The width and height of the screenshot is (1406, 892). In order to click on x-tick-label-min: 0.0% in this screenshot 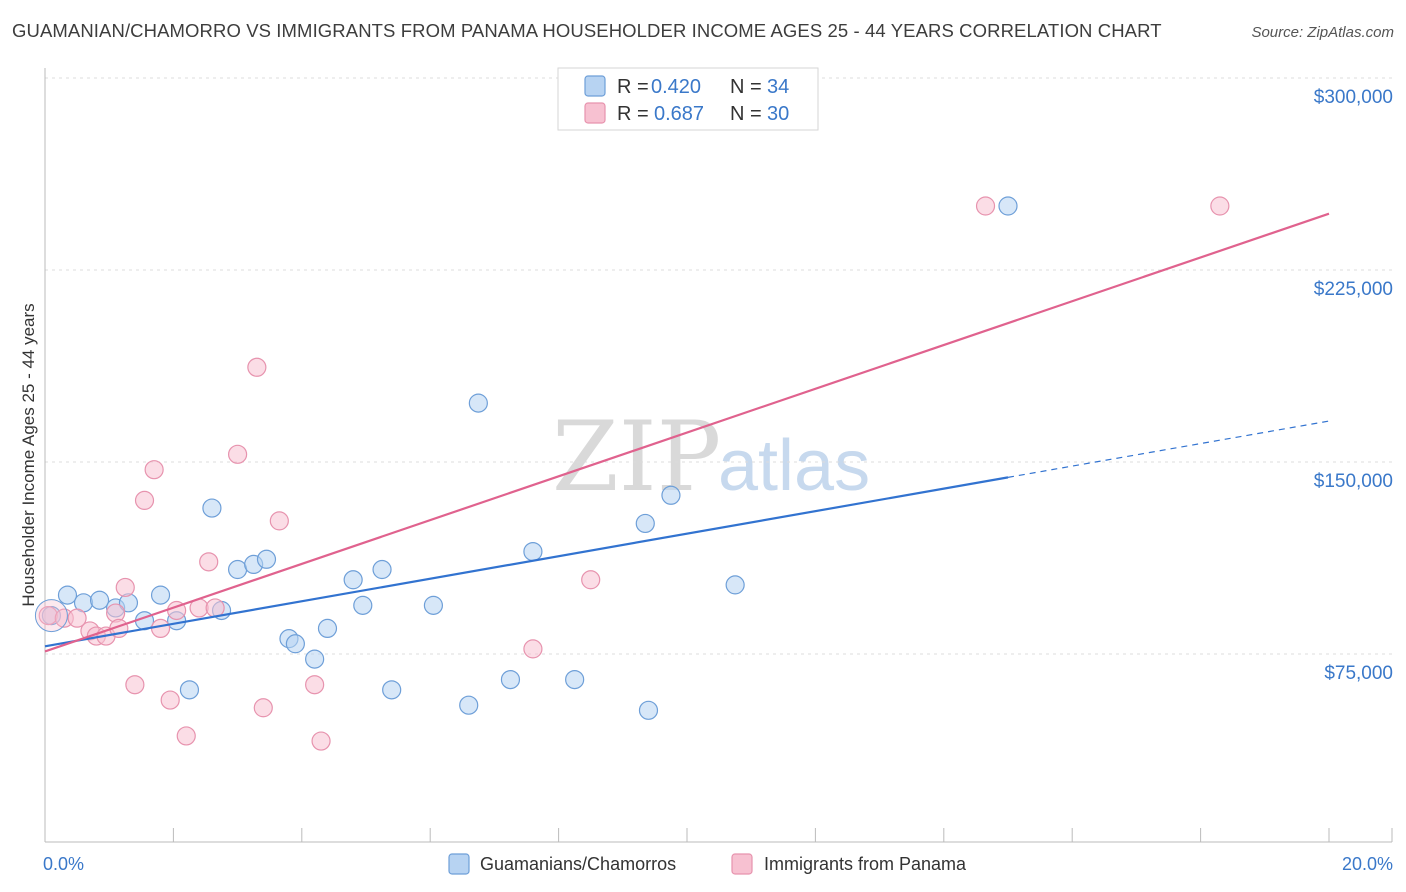, I will do `click(63, 864)`.